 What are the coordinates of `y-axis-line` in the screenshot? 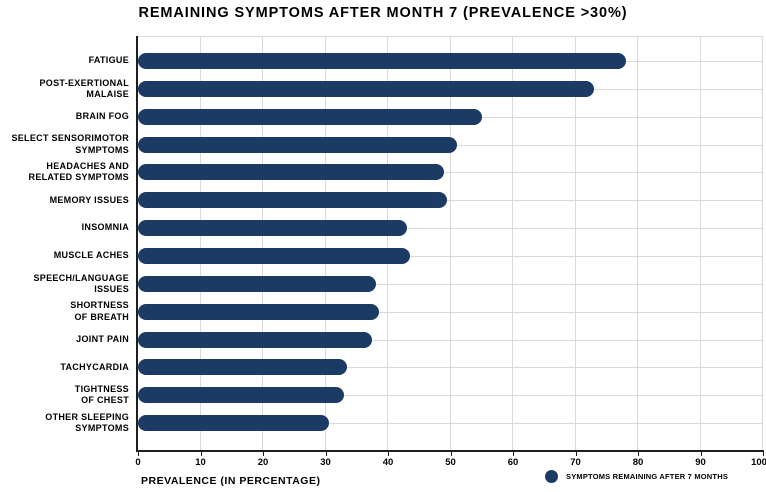 It's located at (137, 244).